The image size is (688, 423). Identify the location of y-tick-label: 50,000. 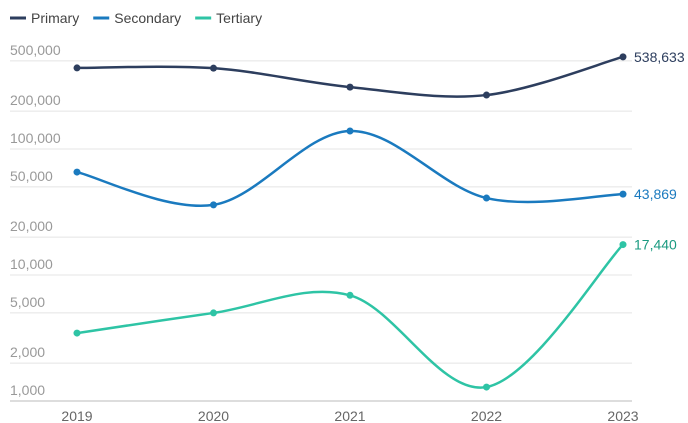
(31, 176).